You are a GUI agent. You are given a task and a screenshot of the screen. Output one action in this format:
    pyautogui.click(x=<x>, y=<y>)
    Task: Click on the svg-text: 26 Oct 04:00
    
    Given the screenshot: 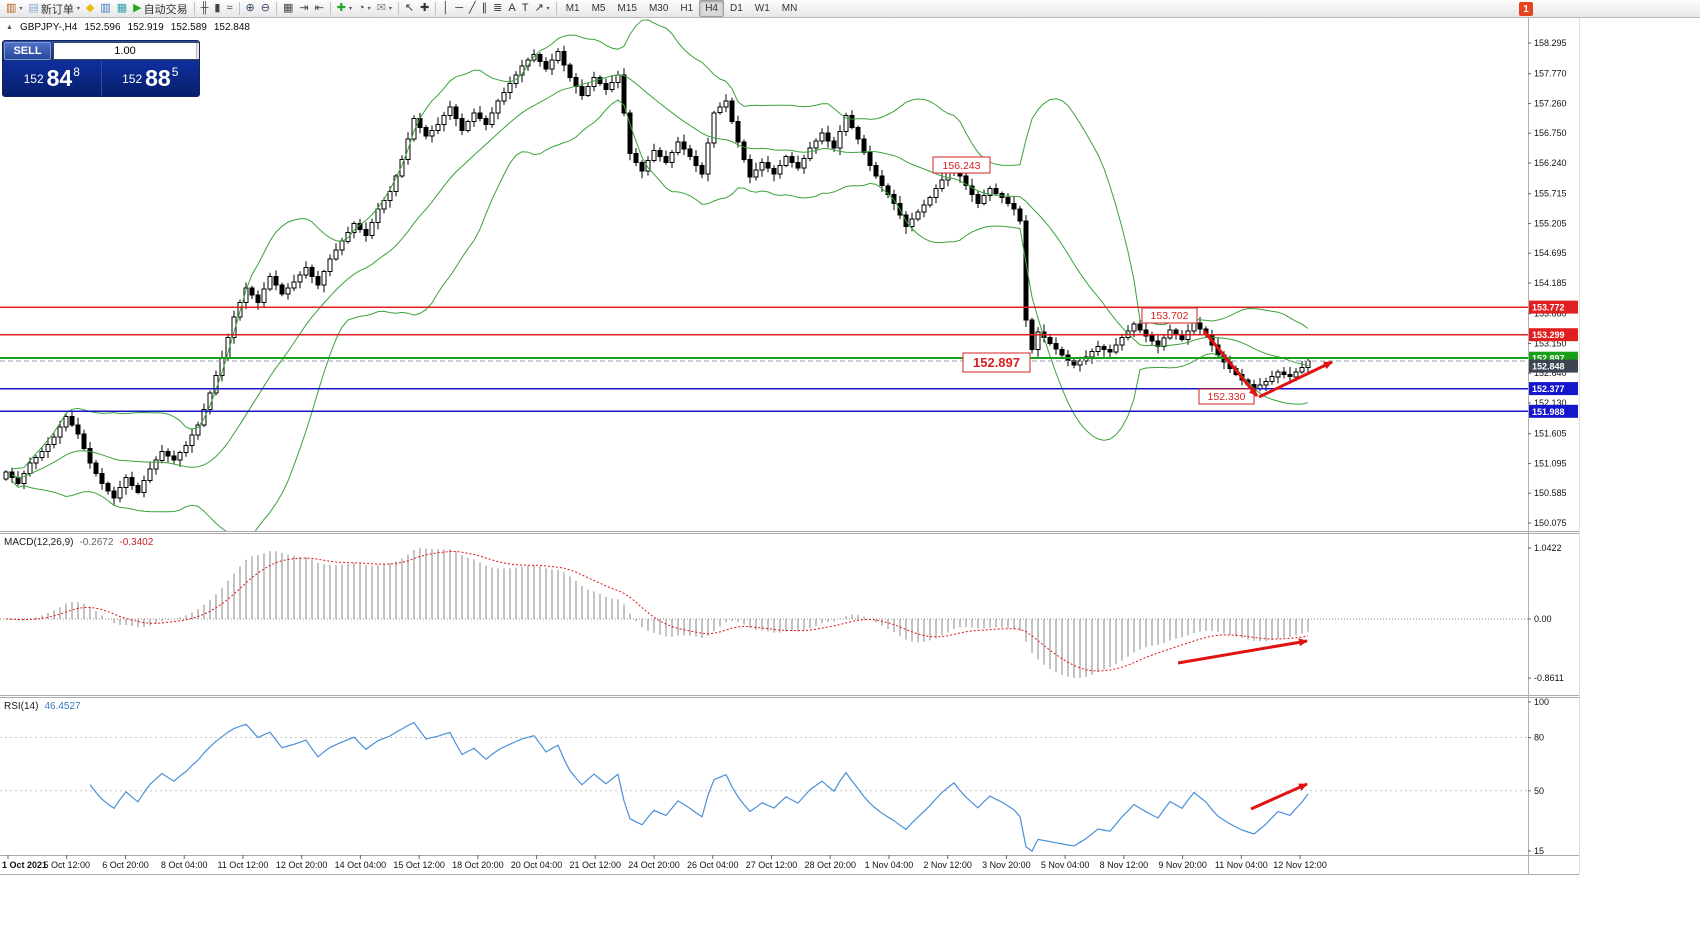 What is the action you would take?
    pyautogui.click(x=713, y=865)
    